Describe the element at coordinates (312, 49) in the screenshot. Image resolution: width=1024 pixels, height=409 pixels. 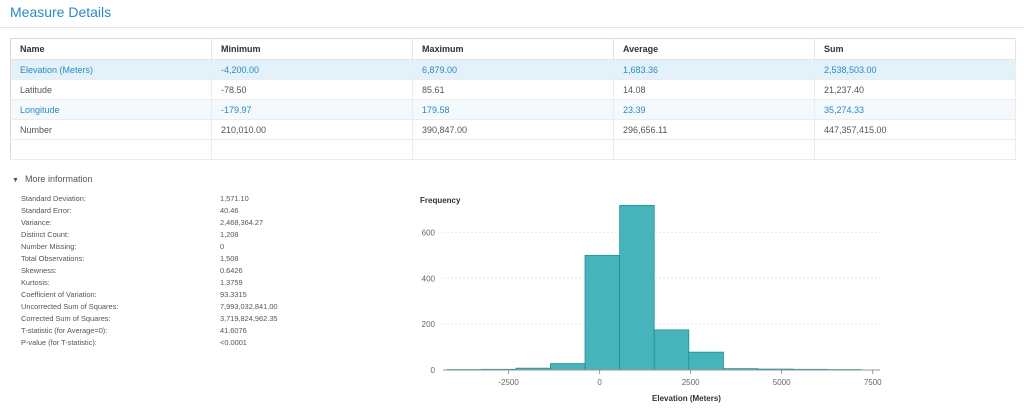
I see `column-header-minimum: Minimum` at that location.